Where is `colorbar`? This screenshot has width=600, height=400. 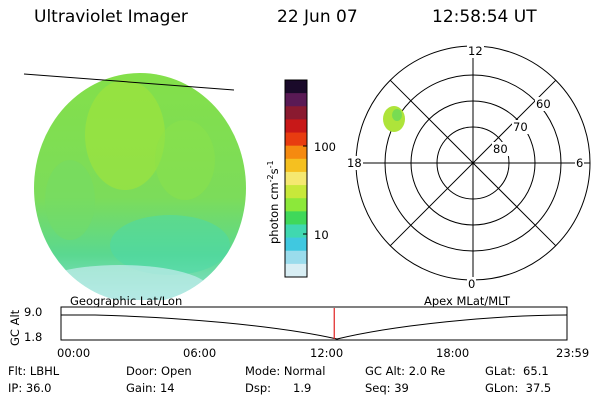
colorbar is located at coordinates (296, 178).